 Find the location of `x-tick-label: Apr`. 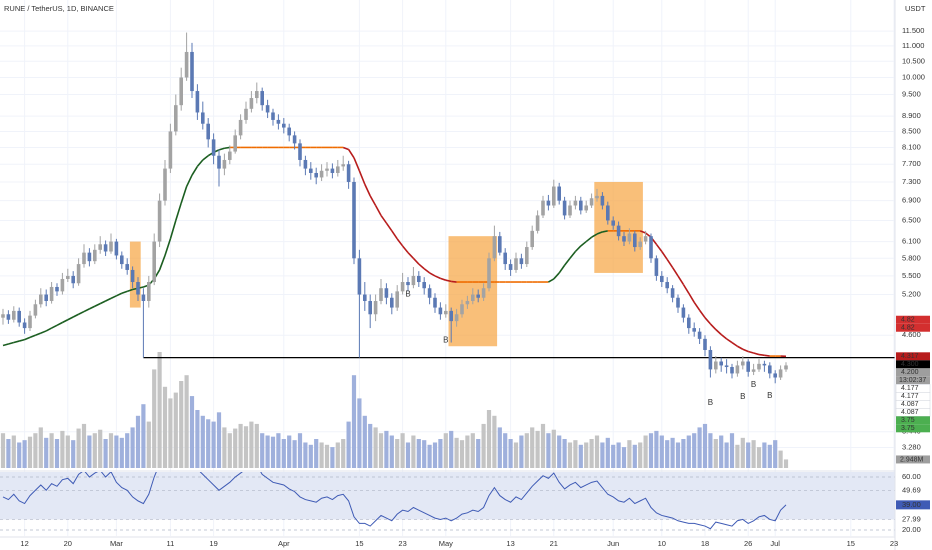

x-tick-label: Apr is located at coordinates (284, 543).